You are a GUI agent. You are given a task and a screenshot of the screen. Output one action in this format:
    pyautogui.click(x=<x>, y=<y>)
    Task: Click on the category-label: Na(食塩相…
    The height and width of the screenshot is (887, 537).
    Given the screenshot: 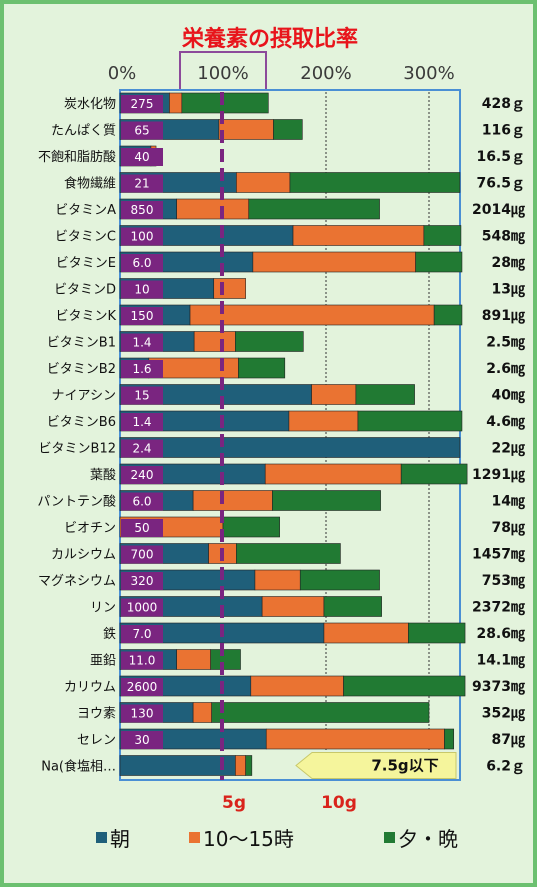 What is the action you would take?
    pyautogui.click(x=78, y=767)
    